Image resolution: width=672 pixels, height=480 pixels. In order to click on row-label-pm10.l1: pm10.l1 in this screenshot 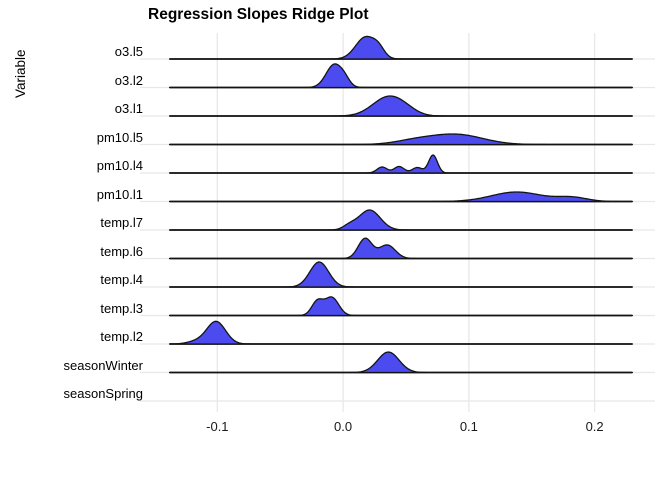, I will do `click(119, 194)`.